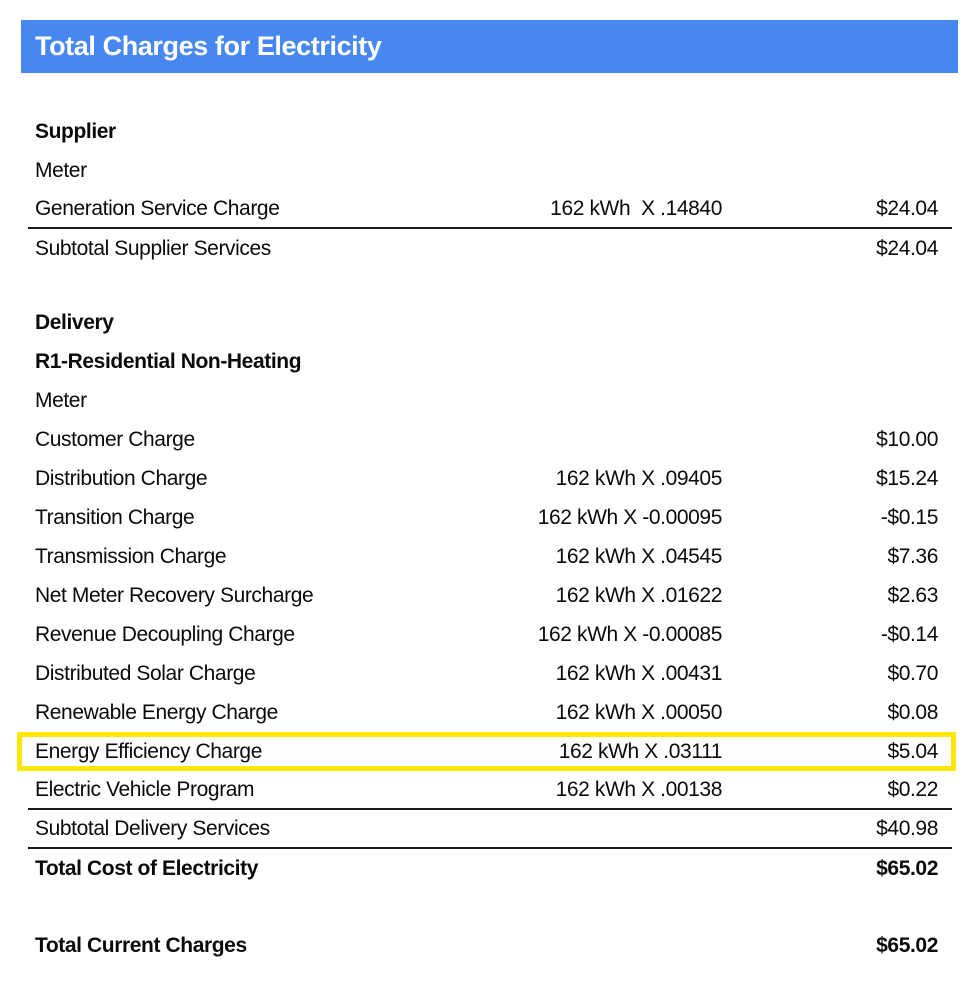 The width and height of the screenshot is (966, 993). I want to click on charge-amount: $5.04, so click(912, 751).